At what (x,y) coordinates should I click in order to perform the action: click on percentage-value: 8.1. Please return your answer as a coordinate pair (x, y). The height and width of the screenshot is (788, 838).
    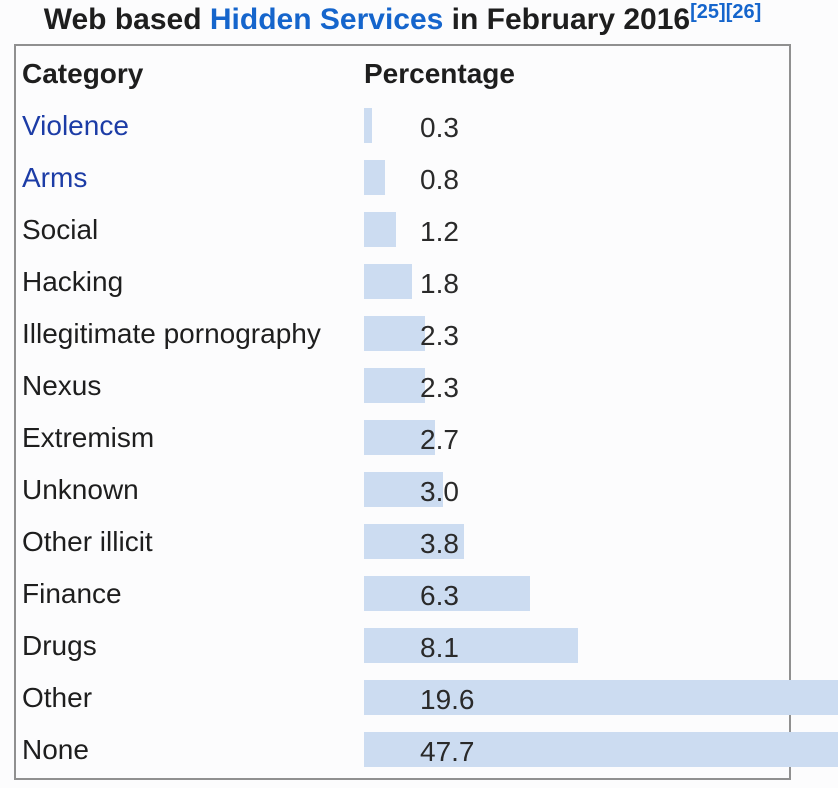
    Looking at the image, I should click on (439, 647).